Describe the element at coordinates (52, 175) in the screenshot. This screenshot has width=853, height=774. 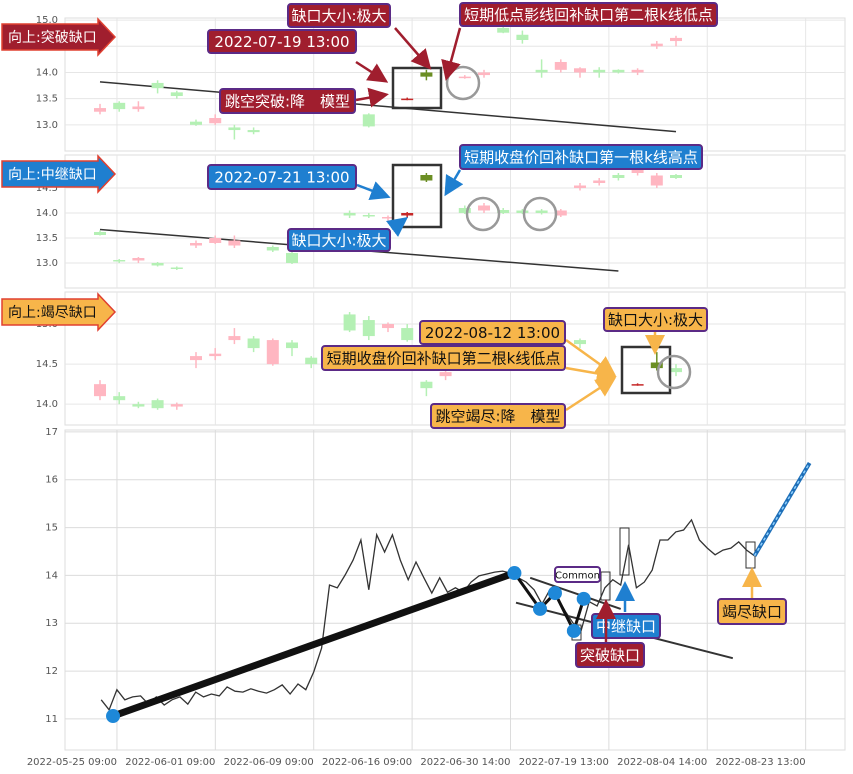
I see `panel-label: 向上:中继缺口` at that location.